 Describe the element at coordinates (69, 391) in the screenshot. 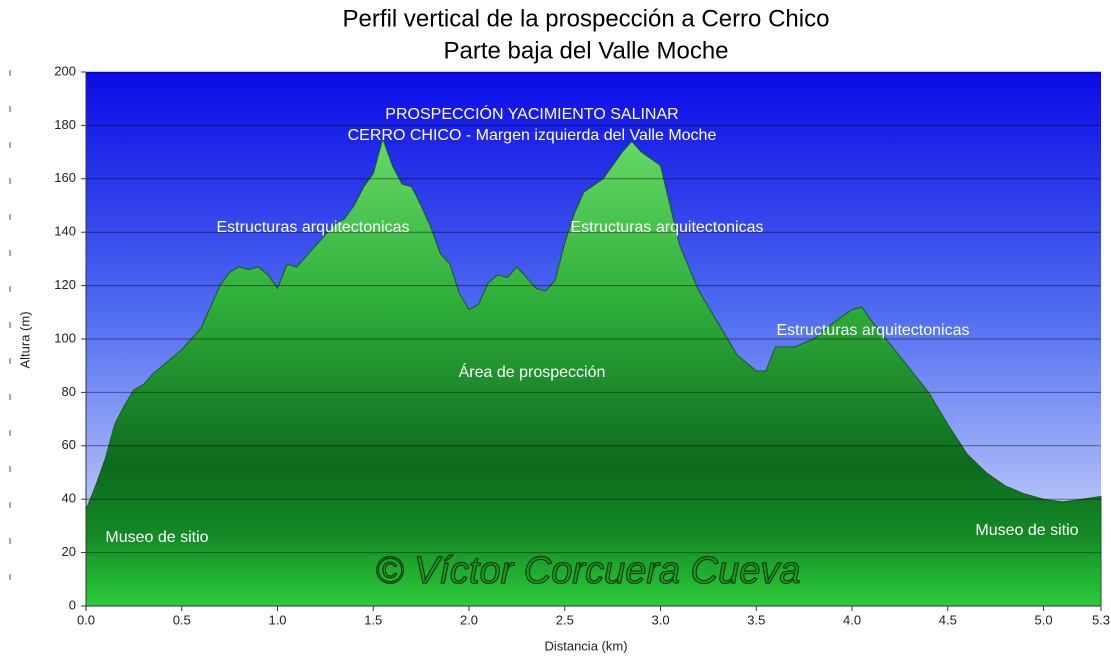

I see `y-tick-label: 80` at that location.